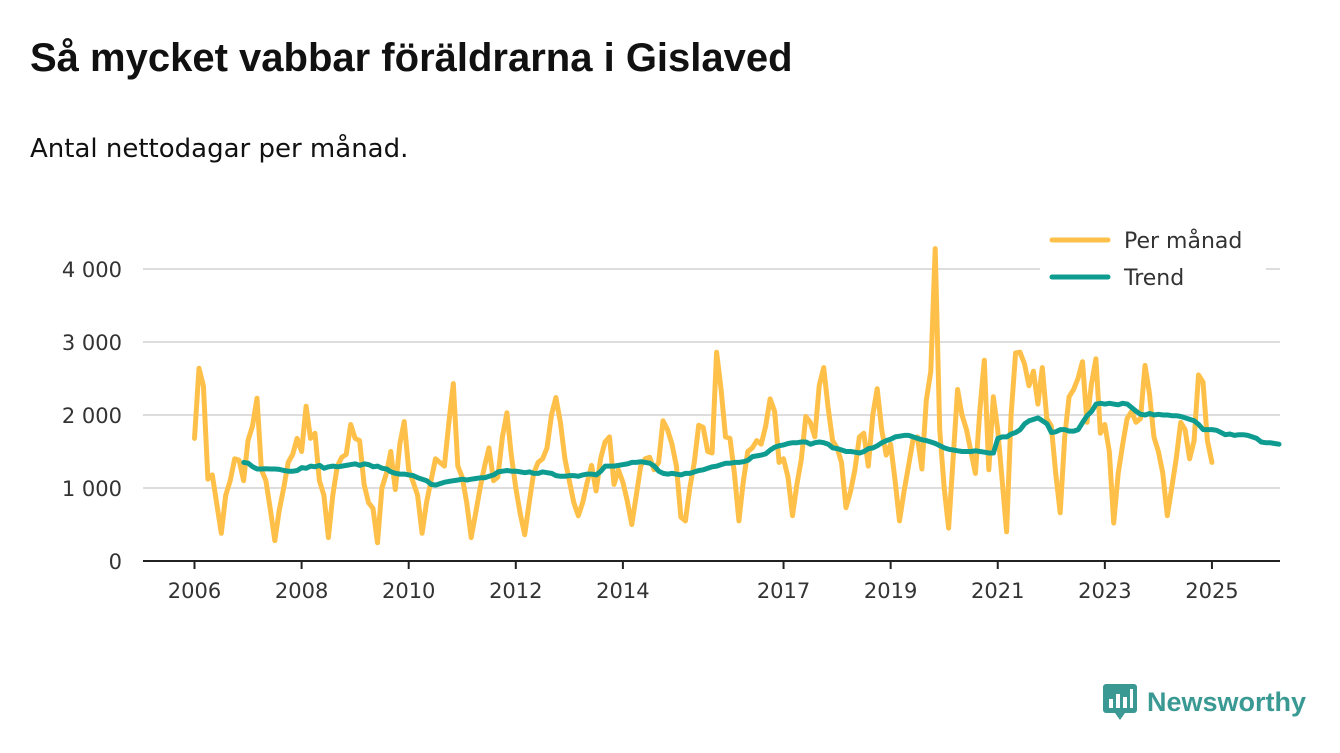 The width and height of the screenshot is (1340, 753). What do you see at coordinates (115, 562) in the screenshot?
I see `y-tick-label: 0` at bounding box center [115, 562].